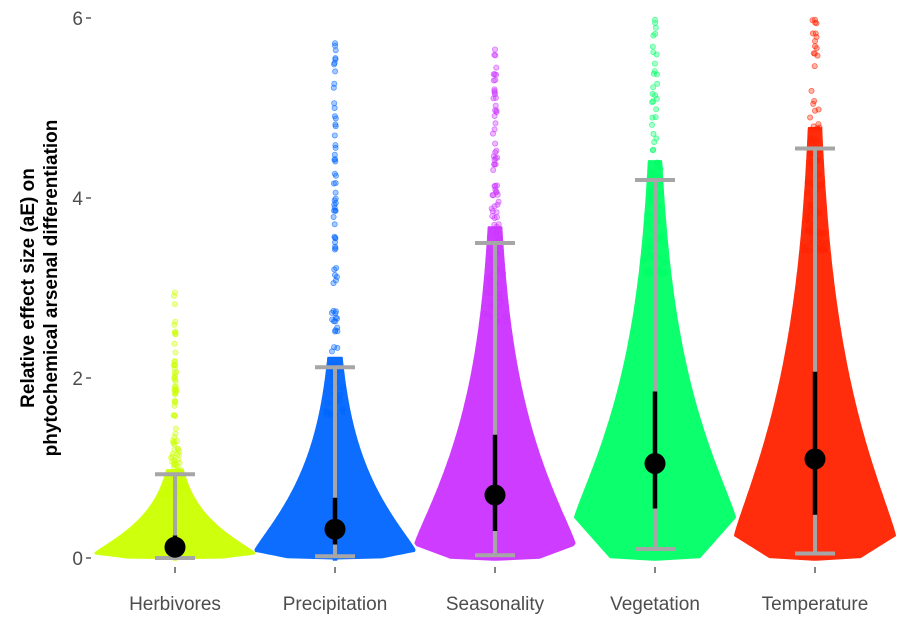  Describe the element at coordinates (28, 288) in the screenshot. I see `y-axis-title-line-1: Relative effect size (aE) on` at that location.